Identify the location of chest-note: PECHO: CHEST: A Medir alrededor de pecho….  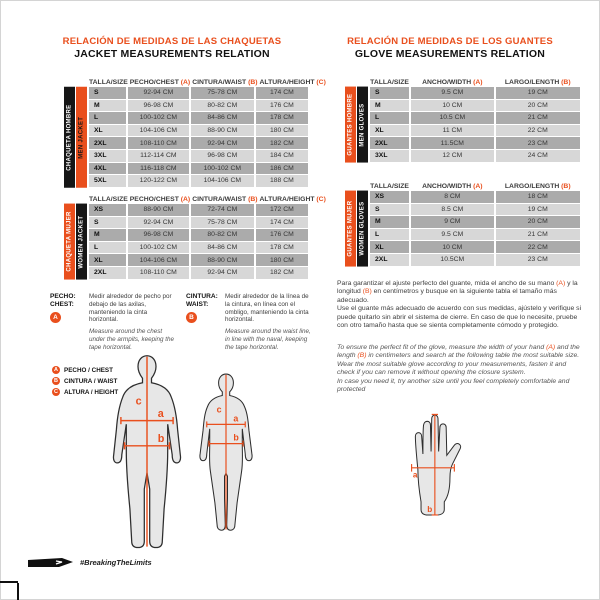
(113, 322).